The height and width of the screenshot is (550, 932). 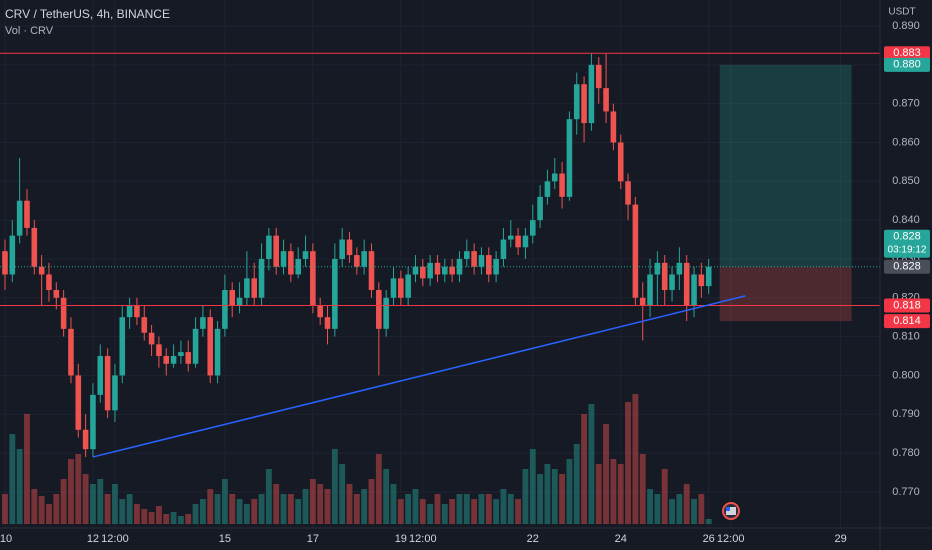 What do you see at coordinates (907, 53) in the screenshot?
I see `horizontal-line-label-bg` at bounding box center [907, 53].